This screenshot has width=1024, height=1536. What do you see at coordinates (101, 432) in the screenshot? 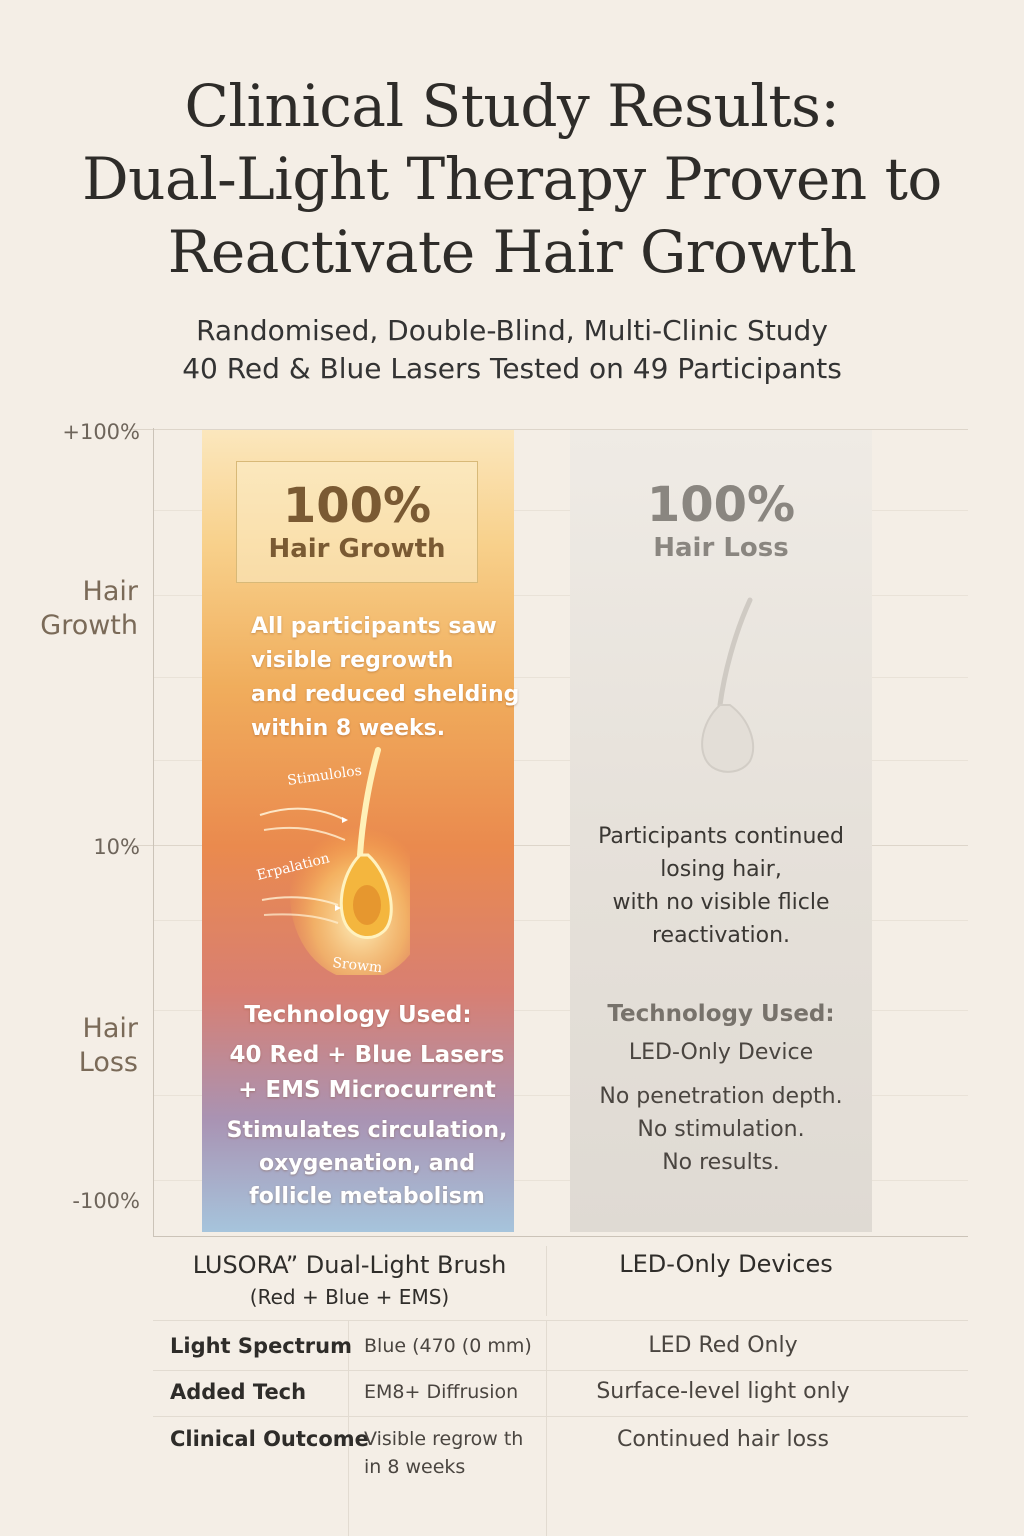
I see `y-tick-label: +100%` at bounding box center [101, 432].